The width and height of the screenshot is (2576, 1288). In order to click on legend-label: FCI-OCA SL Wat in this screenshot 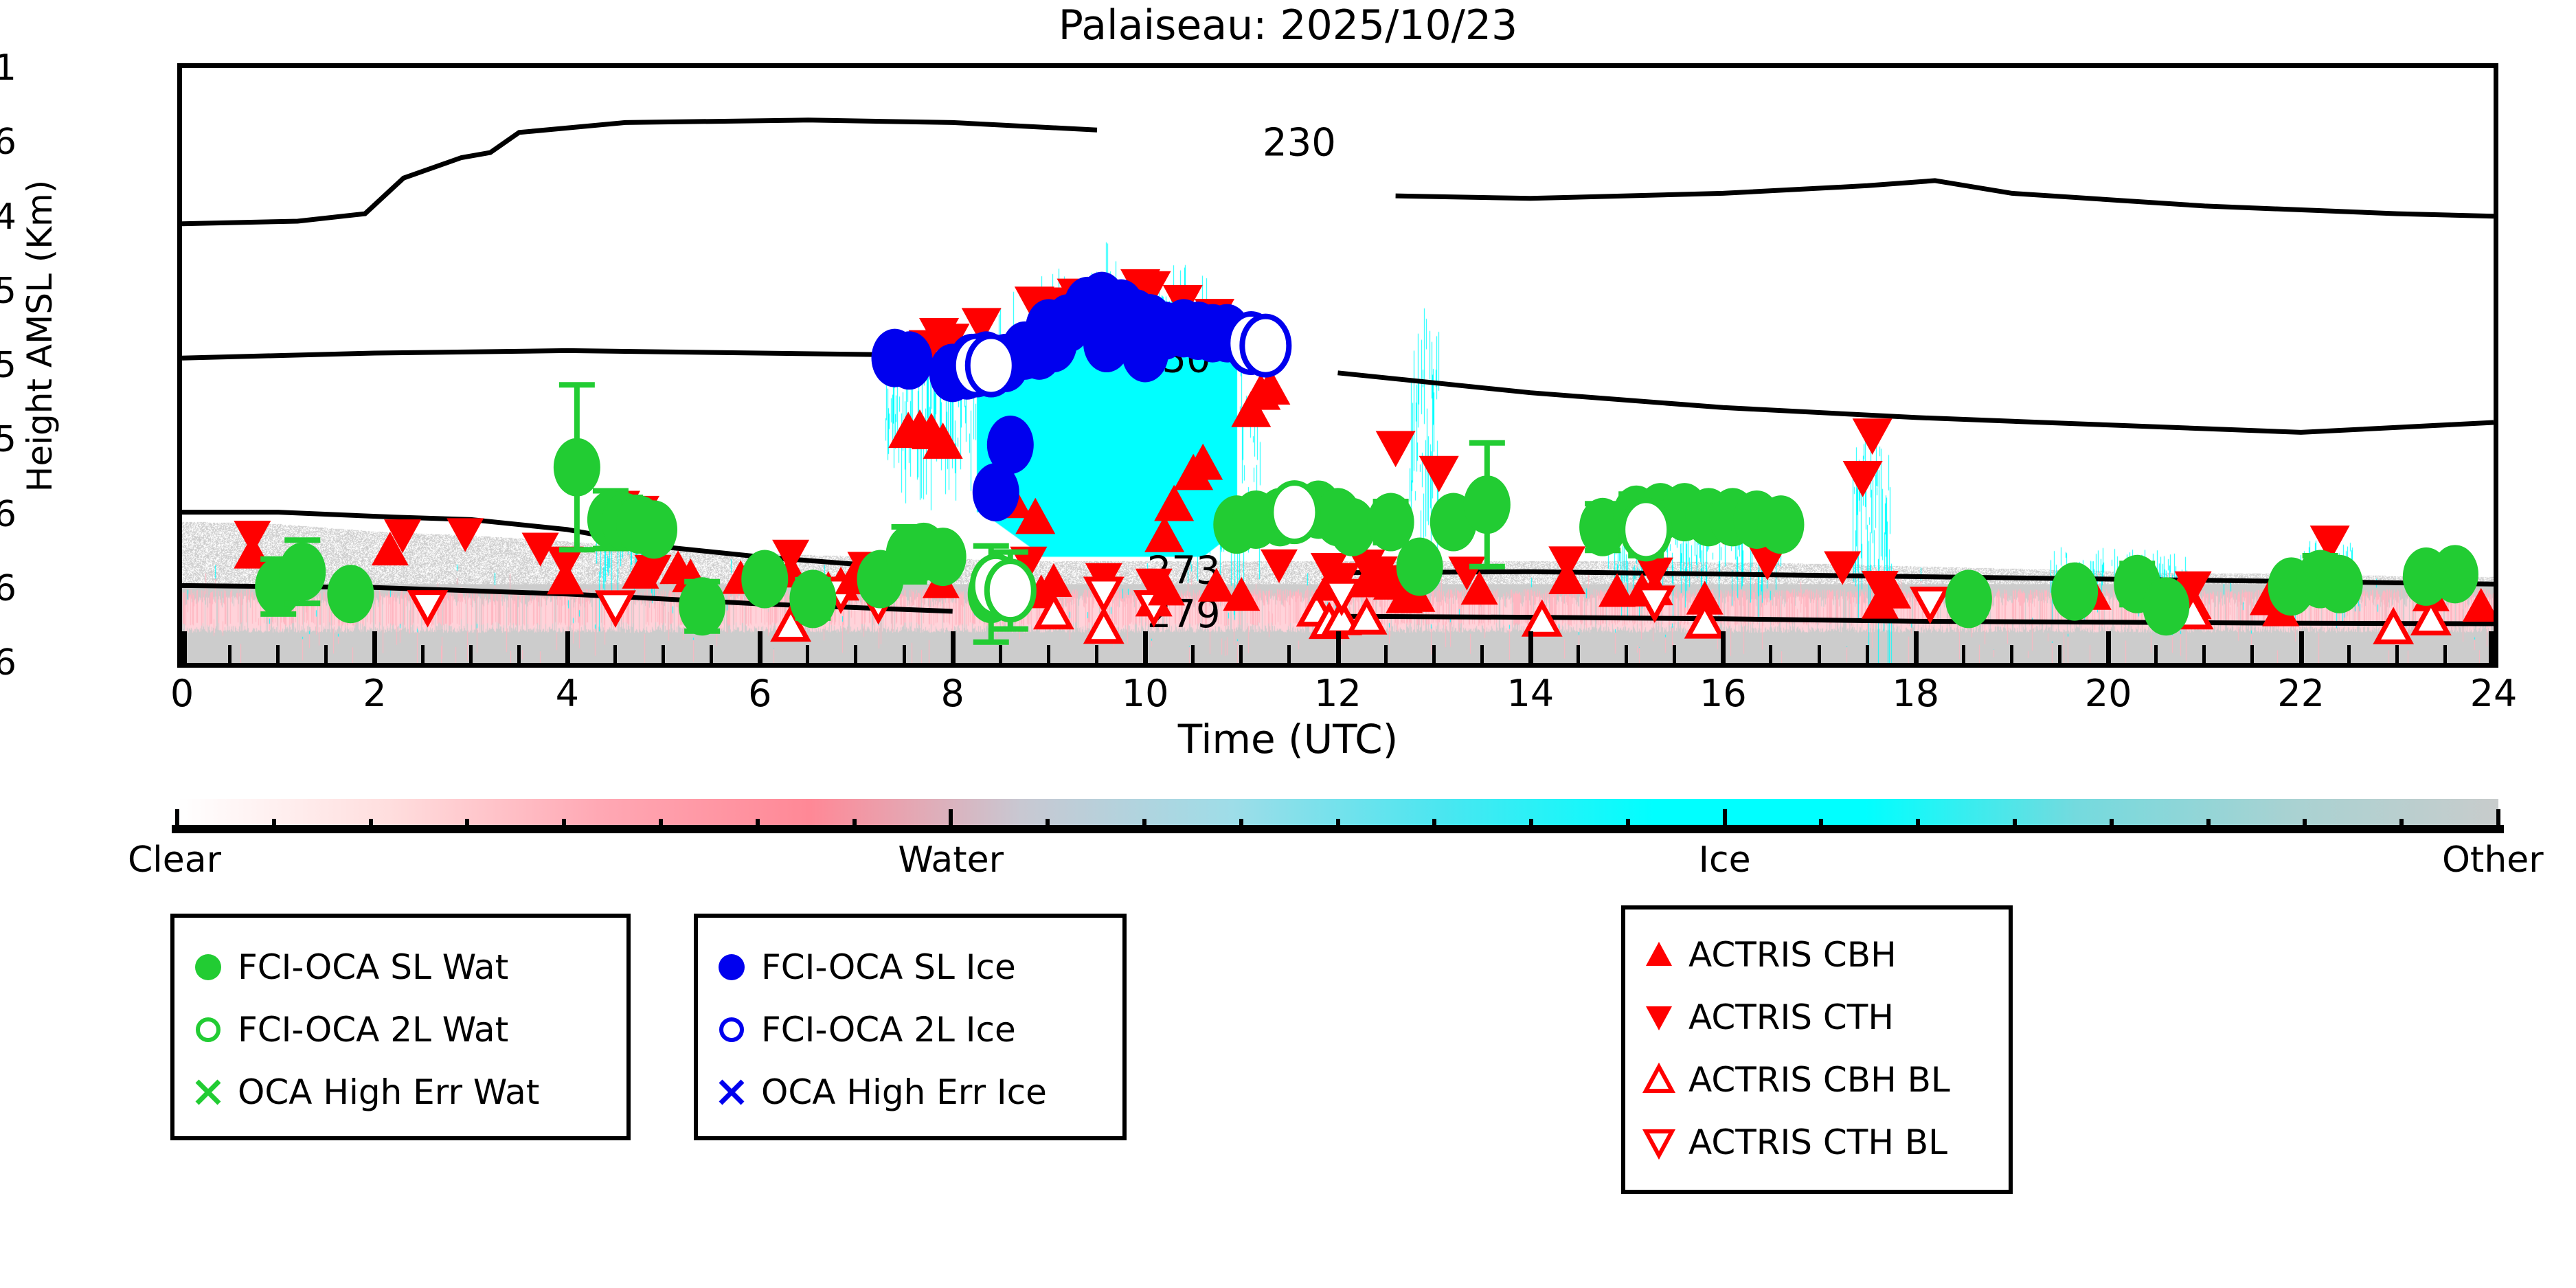, I will do `click(373, 967)`.